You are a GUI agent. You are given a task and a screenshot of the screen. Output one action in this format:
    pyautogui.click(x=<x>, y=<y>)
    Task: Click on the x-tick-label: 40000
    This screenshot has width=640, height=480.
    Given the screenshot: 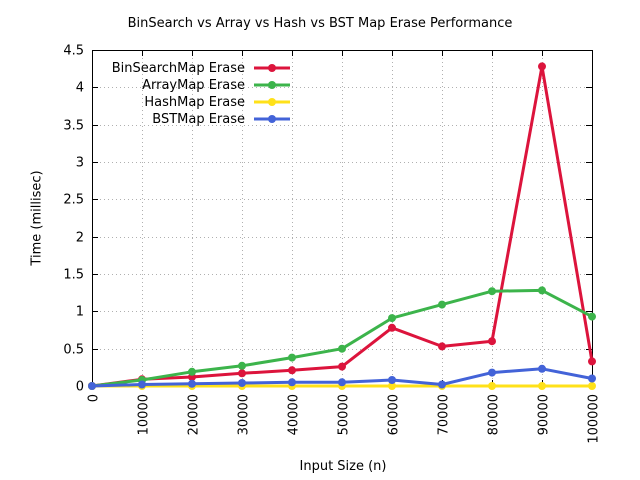 What is the action you would take?
    pyautogui.click(x=294, y=414)
    